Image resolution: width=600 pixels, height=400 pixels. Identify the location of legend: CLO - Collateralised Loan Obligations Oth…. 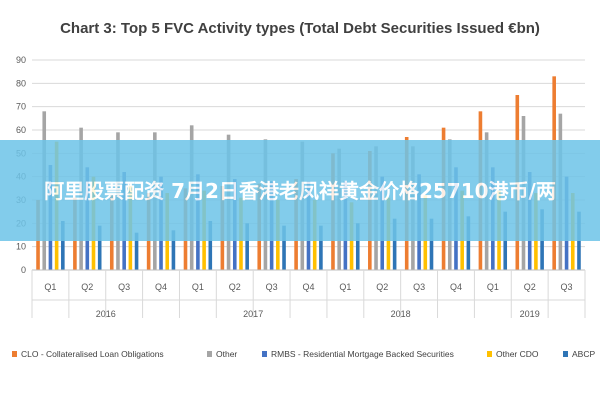
(303, 354).